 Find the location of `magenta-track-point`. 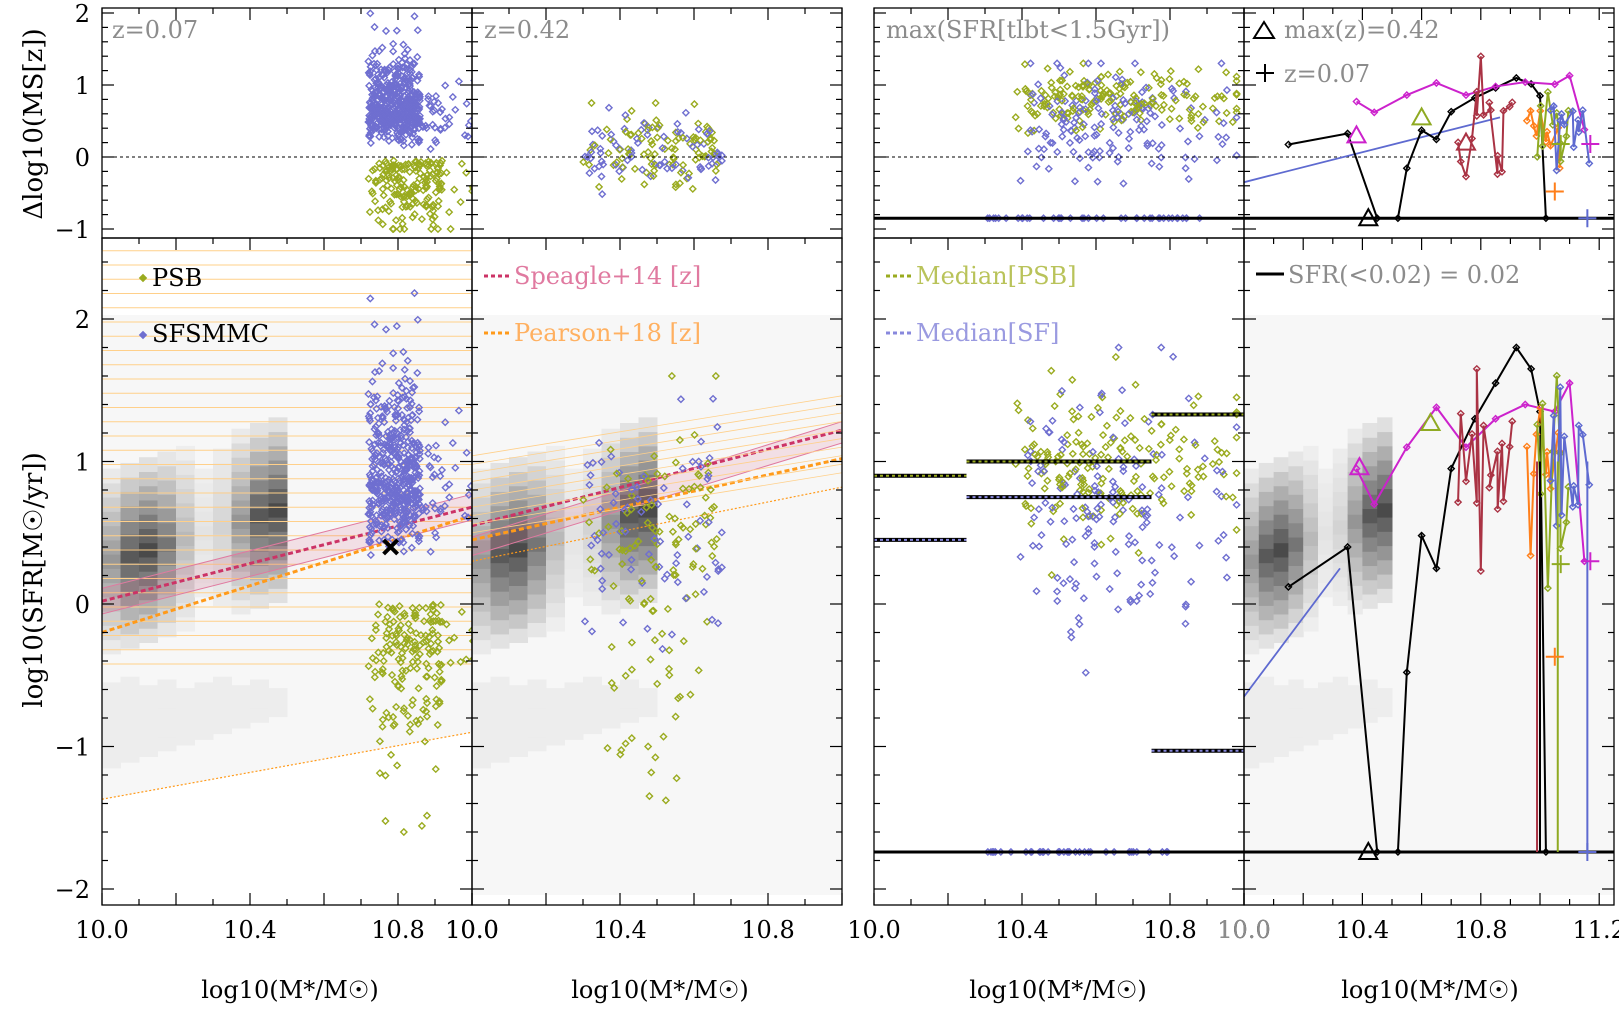

magenta-track-point is located at coordinates (1374, 504).